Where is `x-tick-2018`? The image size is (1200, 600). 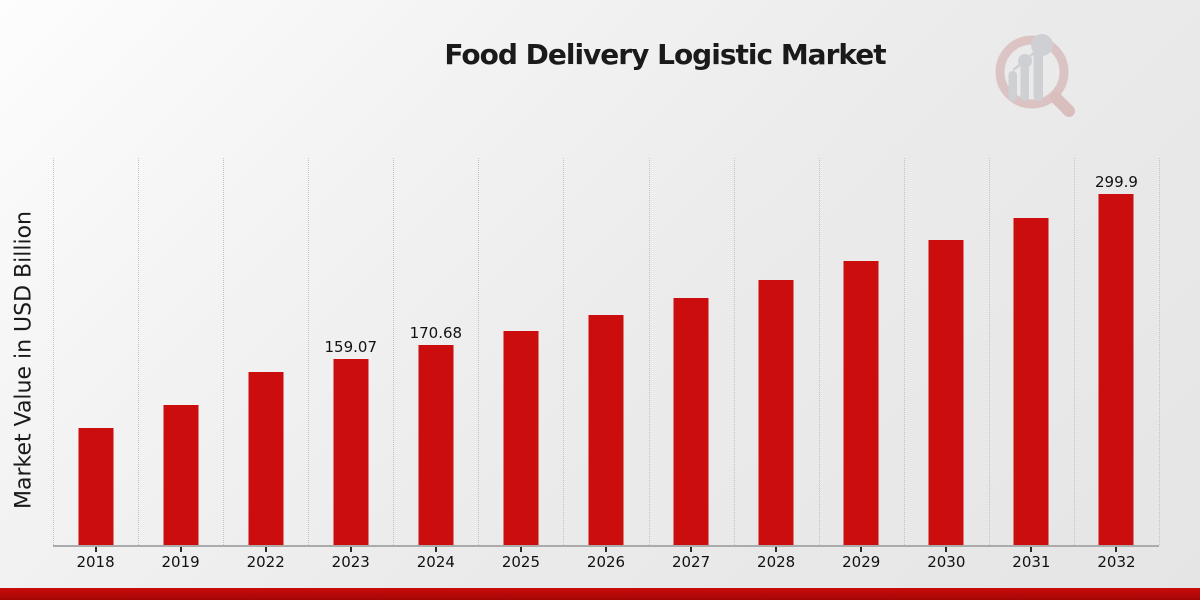
x-tick-2018 is located at coordinates (95, 549).